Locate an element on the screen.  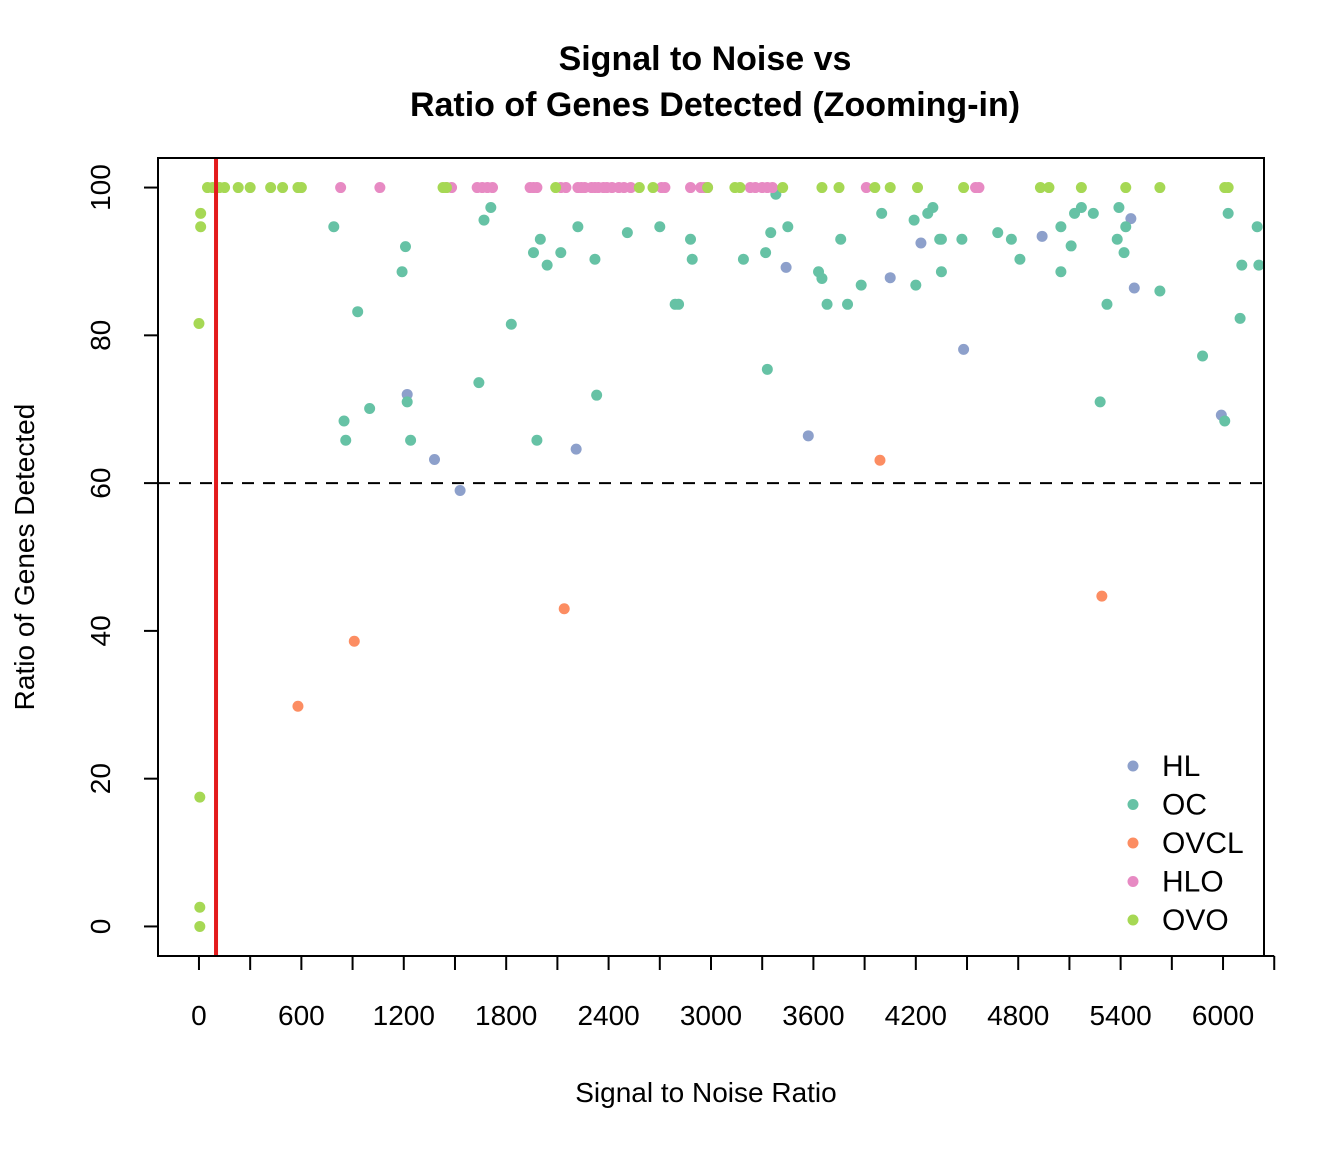
y-tick-label: 80 is located at coordinates (100, 335).